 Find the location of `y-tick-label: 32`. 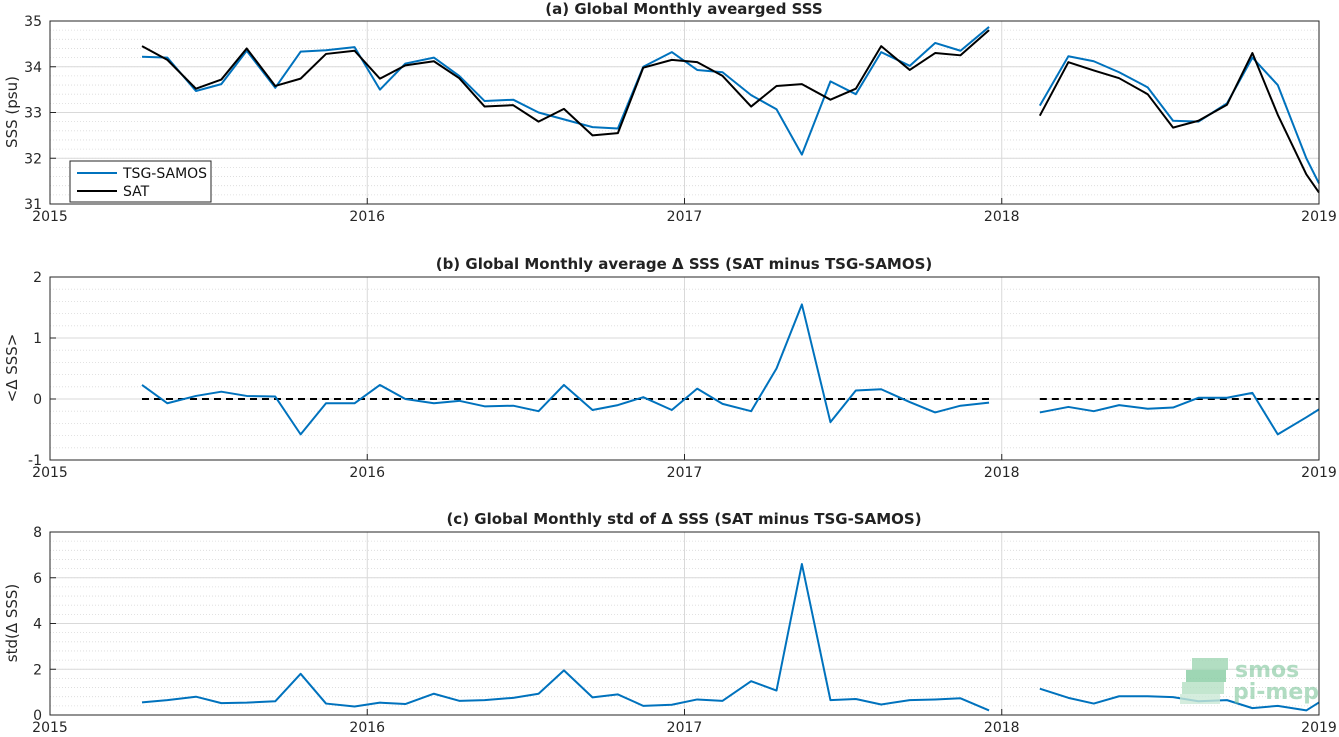

y-tick-label: 32 is located at coordinates (33, 159).